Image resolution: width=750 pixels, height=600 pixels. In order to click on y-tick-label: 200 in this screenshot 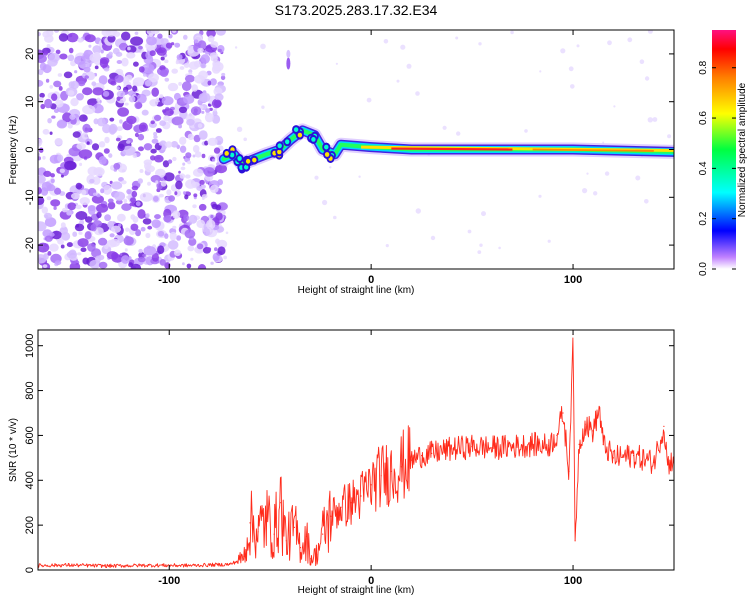, I will do `click(30, 525)`.